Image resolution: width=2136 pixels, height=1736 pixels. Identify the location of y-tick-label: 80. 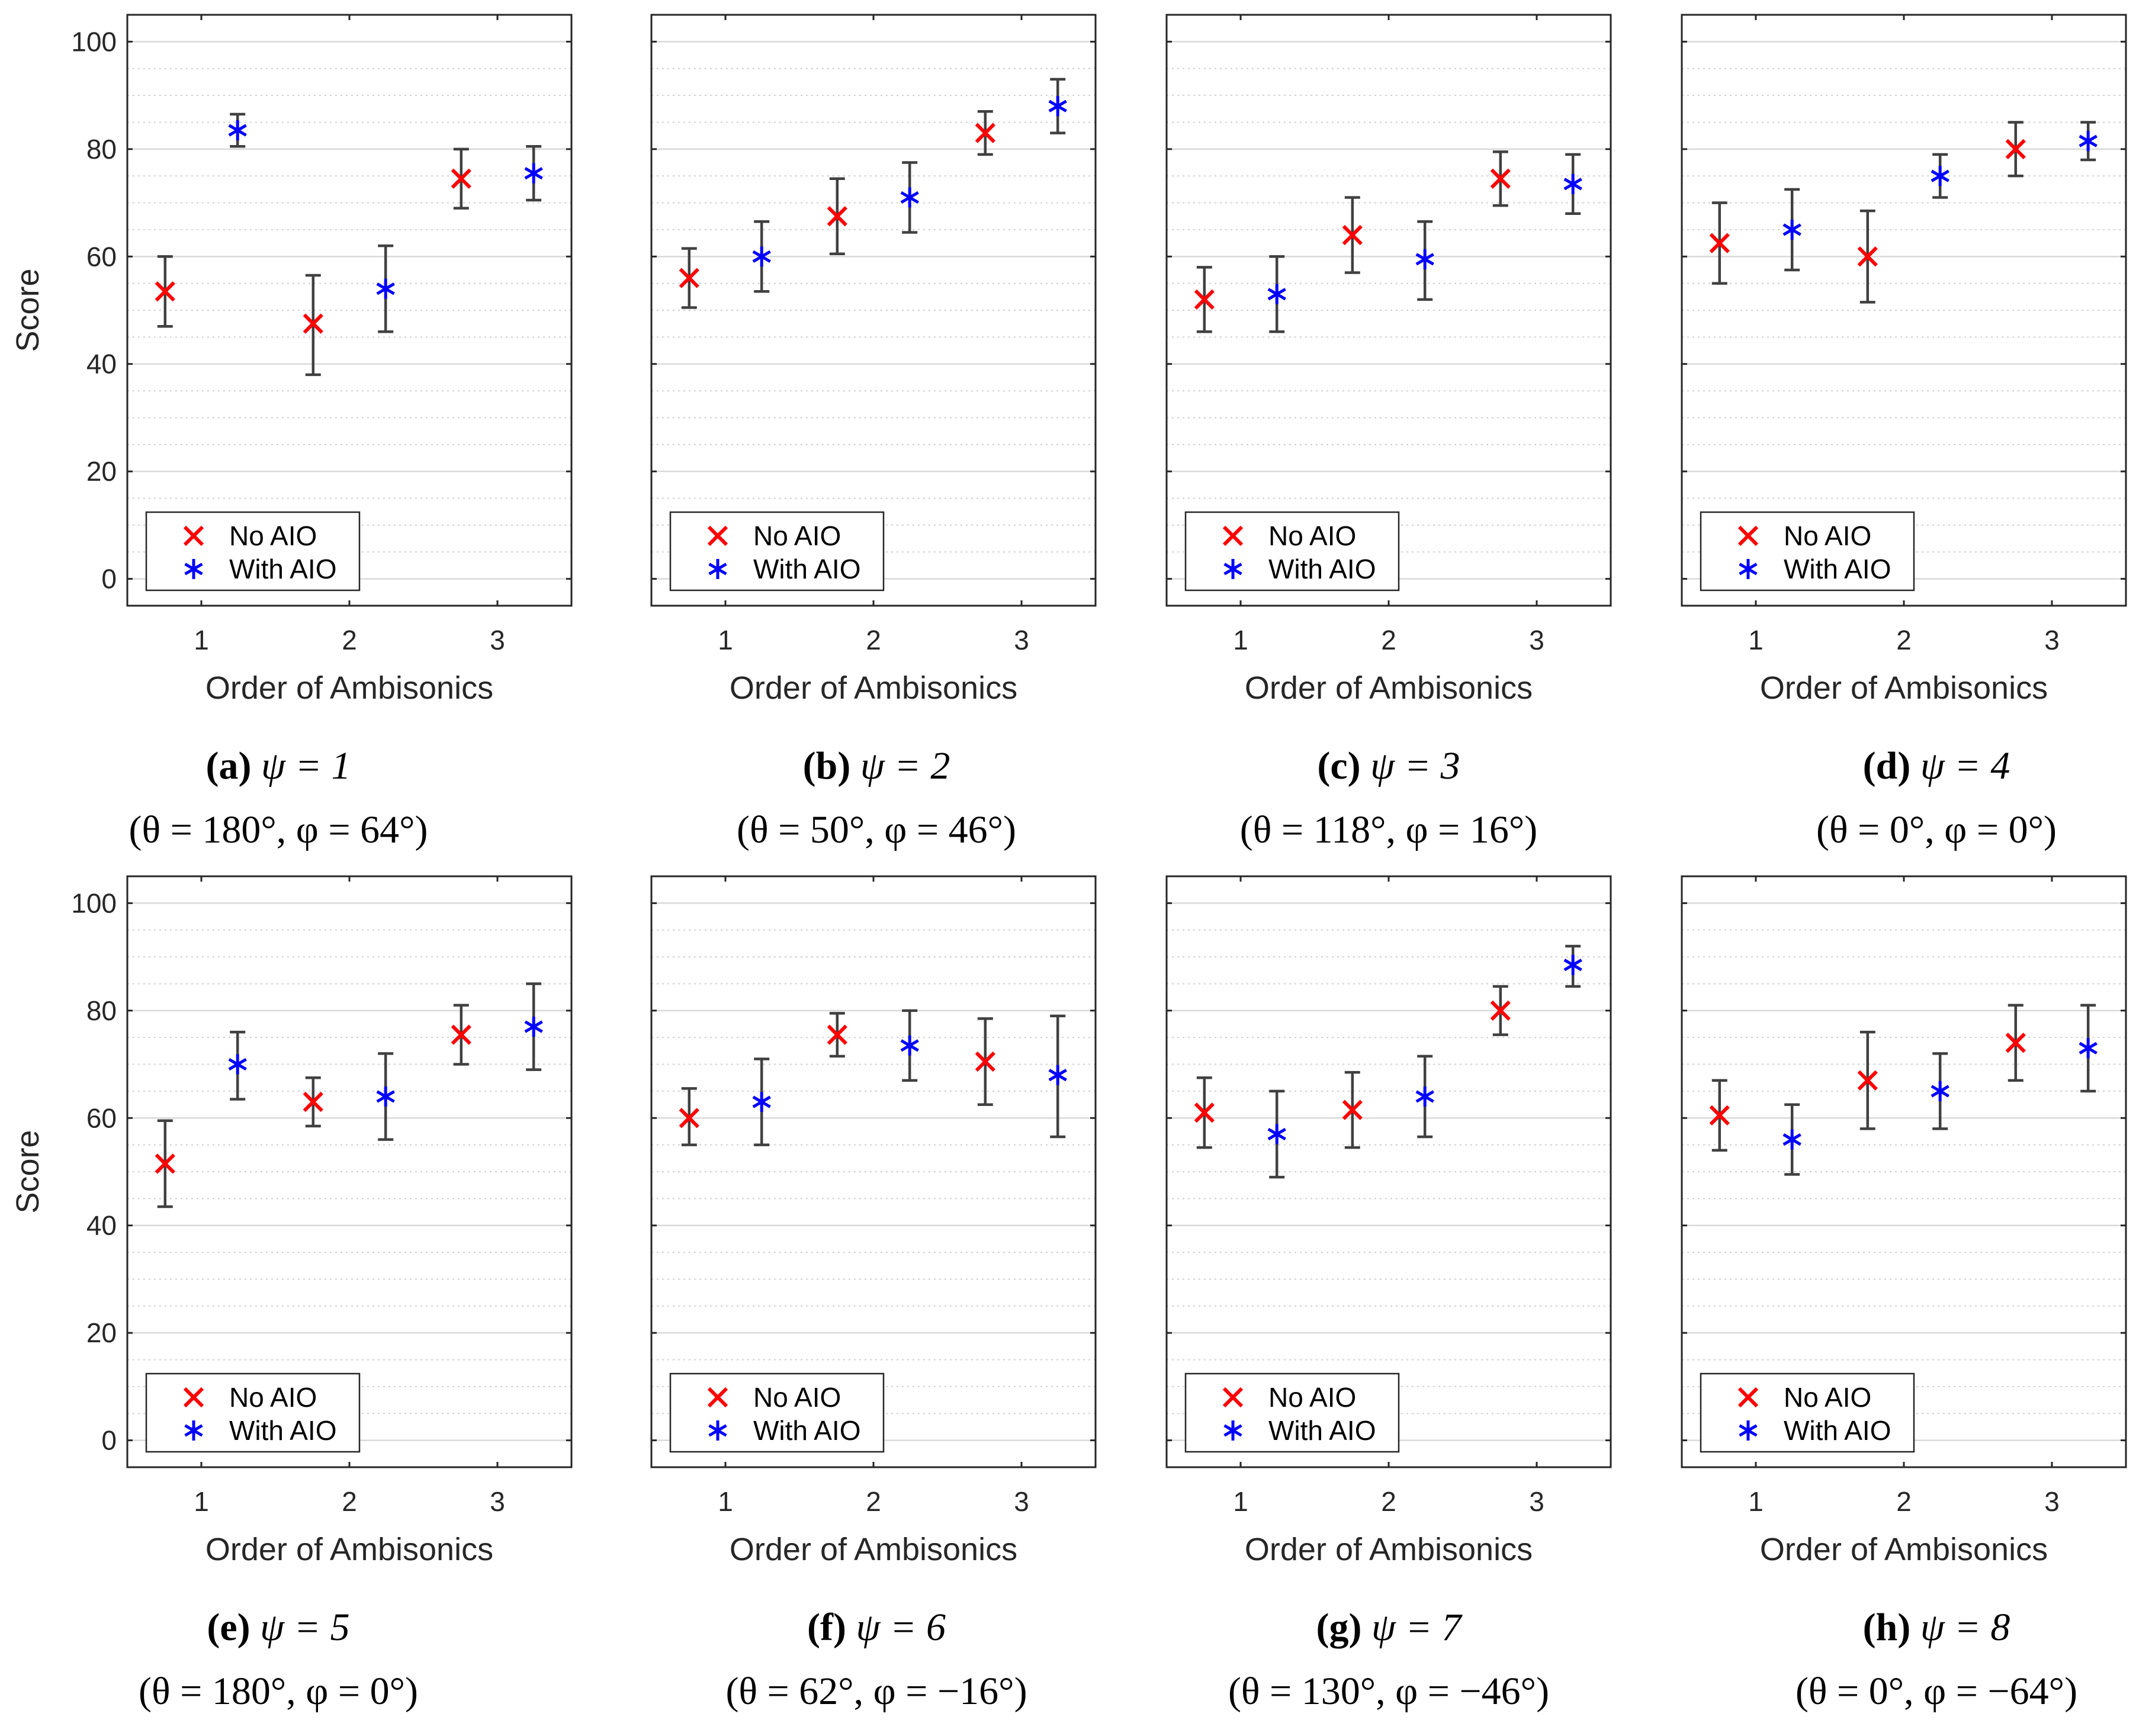
(101, 149).